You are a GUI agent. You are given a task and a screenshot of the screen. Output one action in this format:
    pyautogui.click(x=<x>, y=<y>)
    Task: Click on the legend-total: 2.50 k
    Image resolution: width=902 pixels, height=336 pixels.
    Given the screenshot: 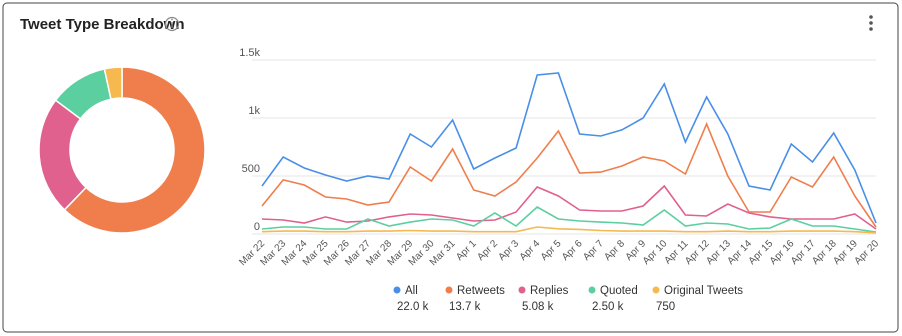 What is the action you would take?
    pyautogui.click(x=608, y=307)
    